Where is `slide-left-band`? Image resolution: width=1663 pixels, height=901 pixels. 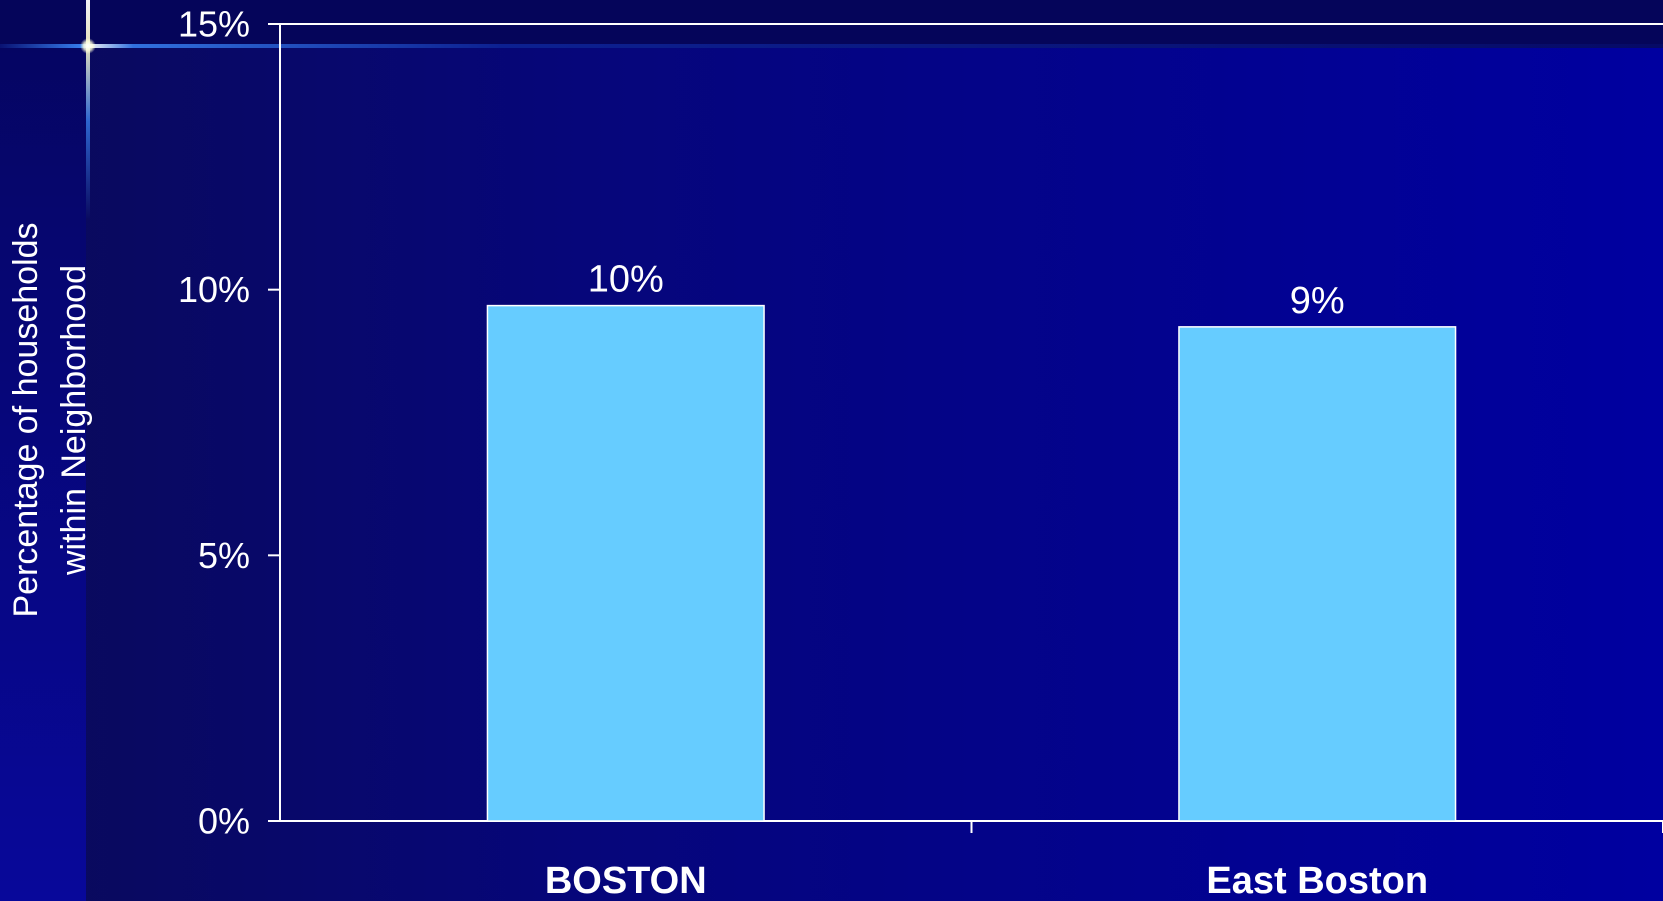 slide-left-band is located at coordinates (43, 450).